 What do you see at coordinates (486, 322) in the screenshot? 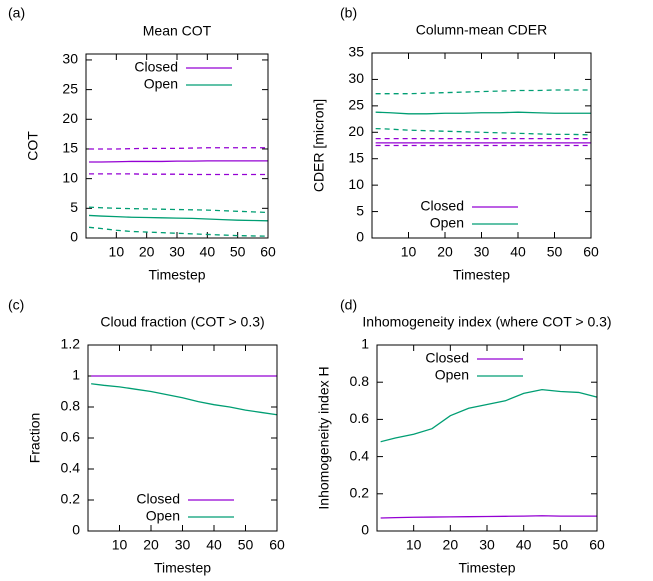
I see `panel-title: Inhomogeneity index (where COT > 0.3)` at bounding box center [486, 322].